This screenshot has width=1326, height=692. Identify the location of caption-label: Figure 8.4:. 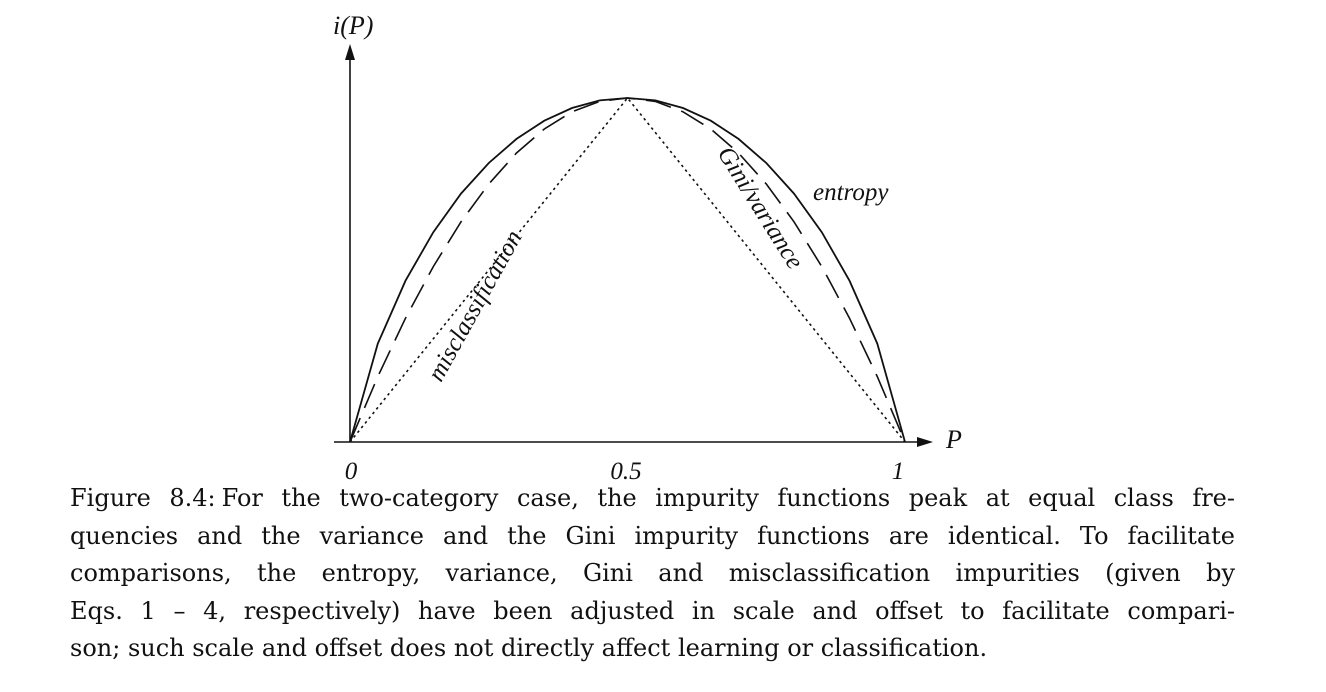
(143, 498).